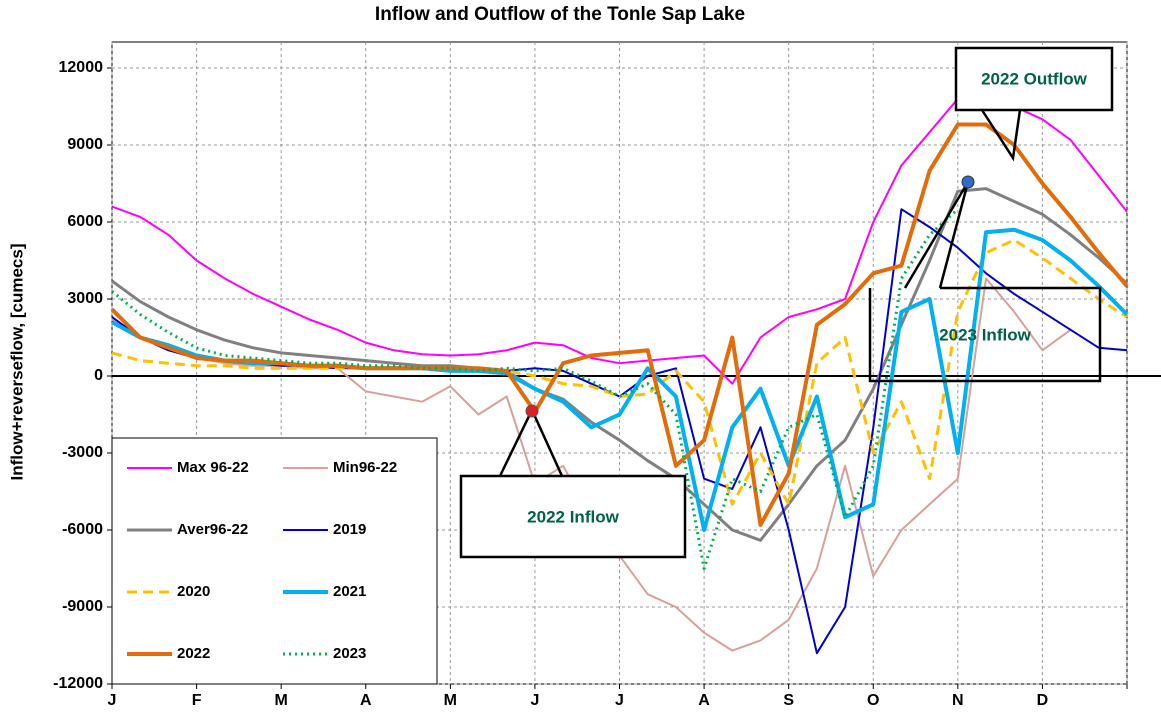 The width and height of the screenshot is (1161, 715). What do you see at coordinates (1034, 78) in the screenshot?
I see `annotation: 2022 Outflow` at bounding box center [1034, 78].